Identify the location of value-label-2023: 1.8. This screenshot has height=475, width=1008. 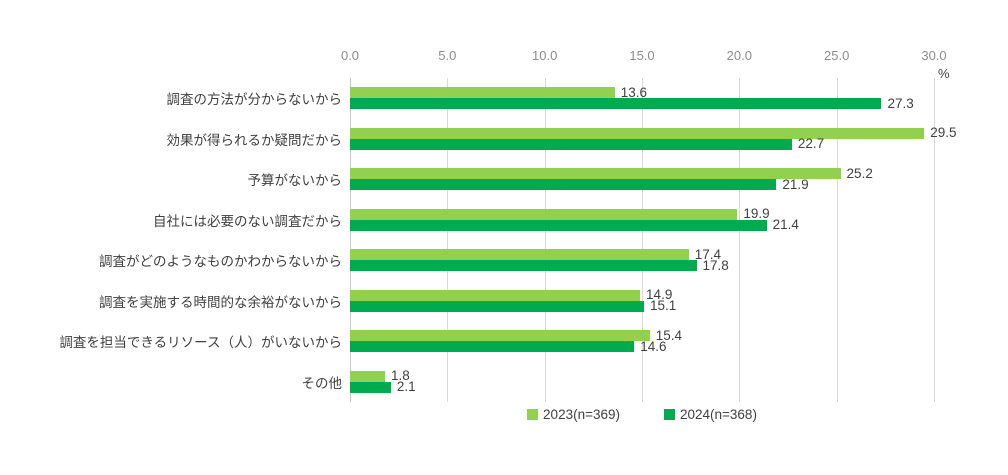
(400, 376).